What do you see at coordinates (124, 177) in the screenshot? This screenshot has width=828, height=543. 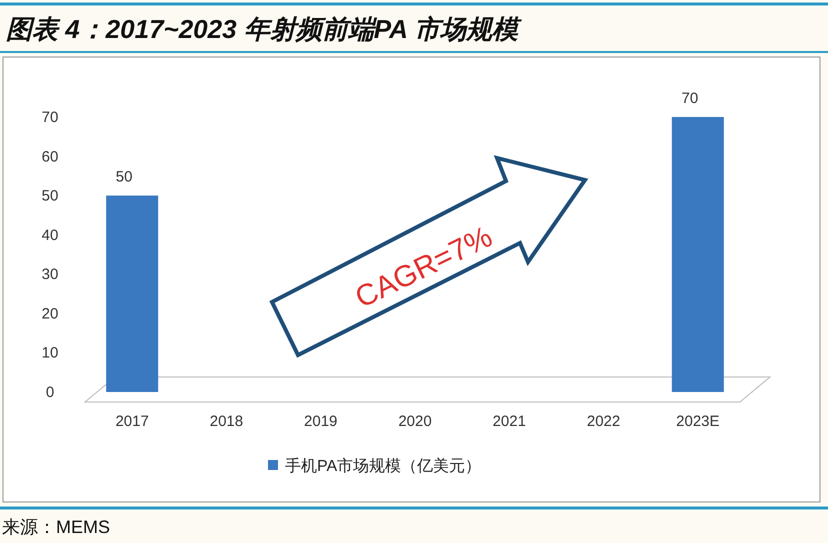 I see `data-label: 50` at bounding box center [124, 177].